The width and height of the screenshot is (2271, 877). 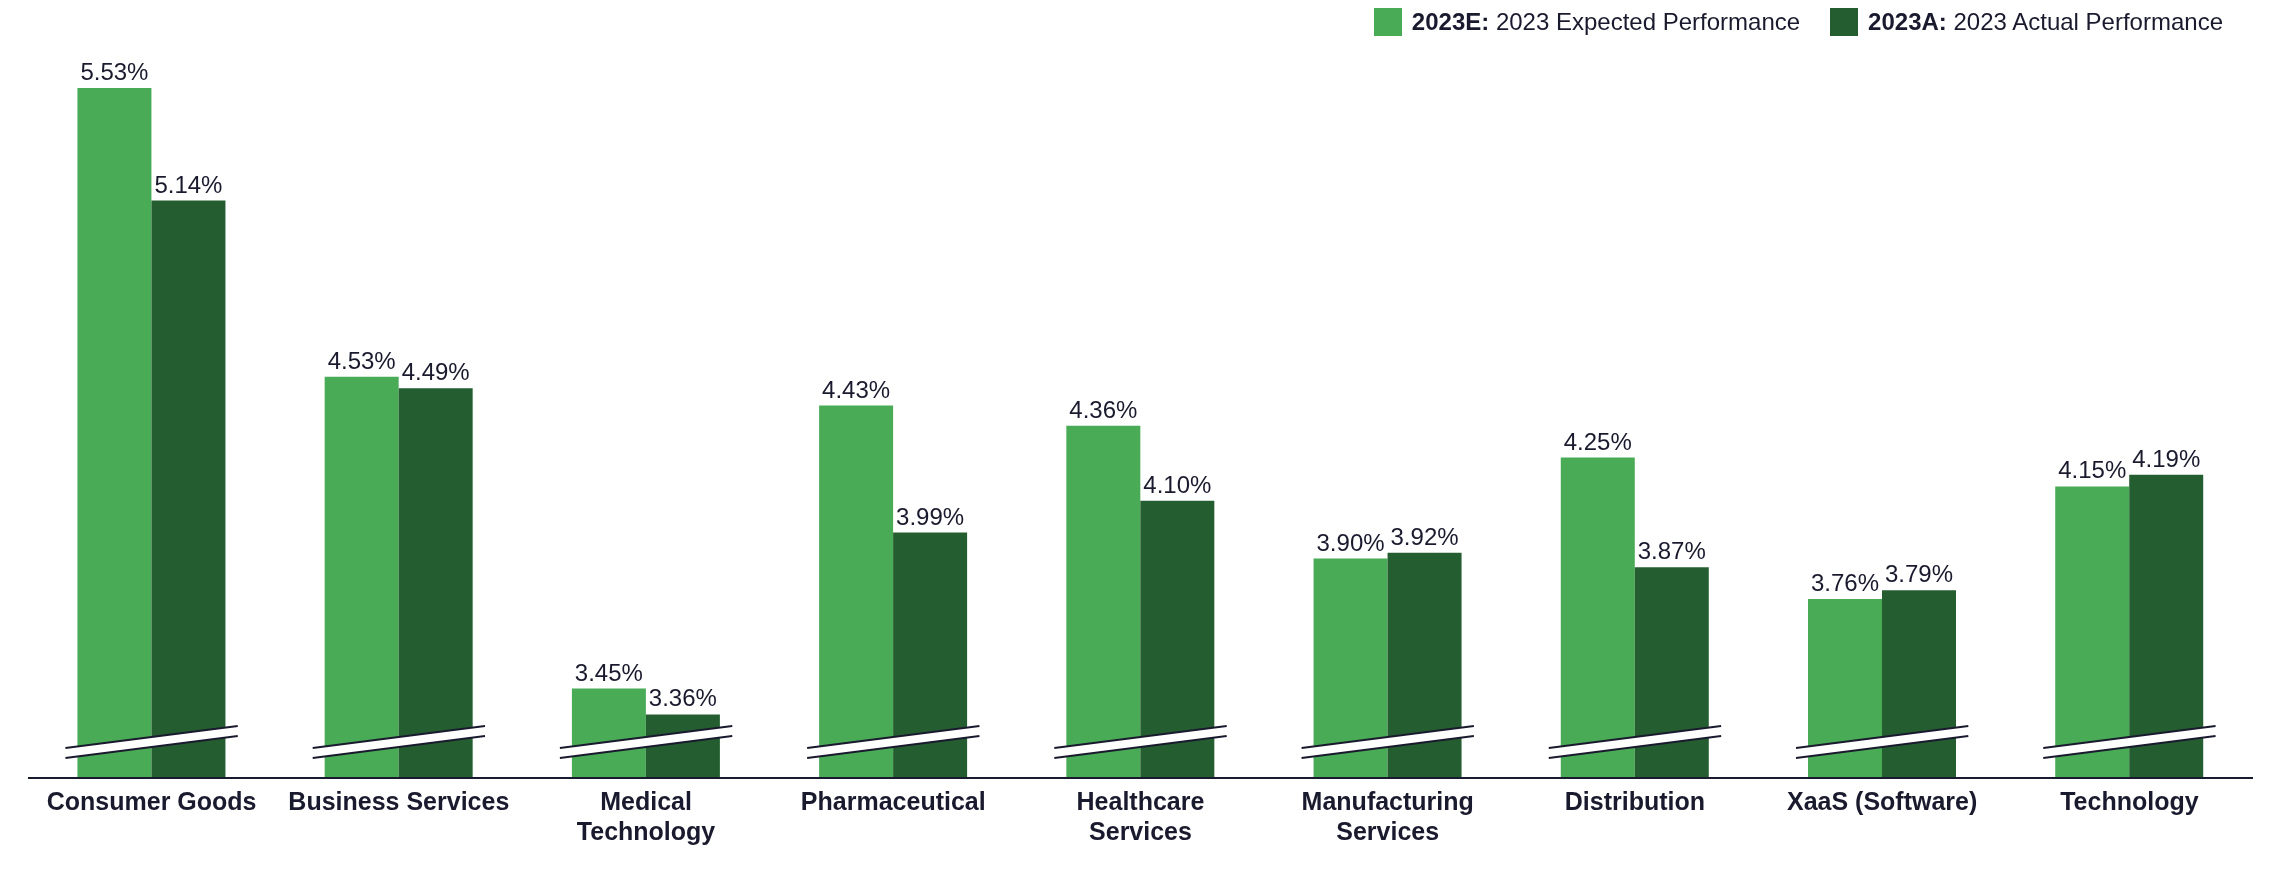 I want to click on data-label: 5.53%, so click(x=114, y=71).